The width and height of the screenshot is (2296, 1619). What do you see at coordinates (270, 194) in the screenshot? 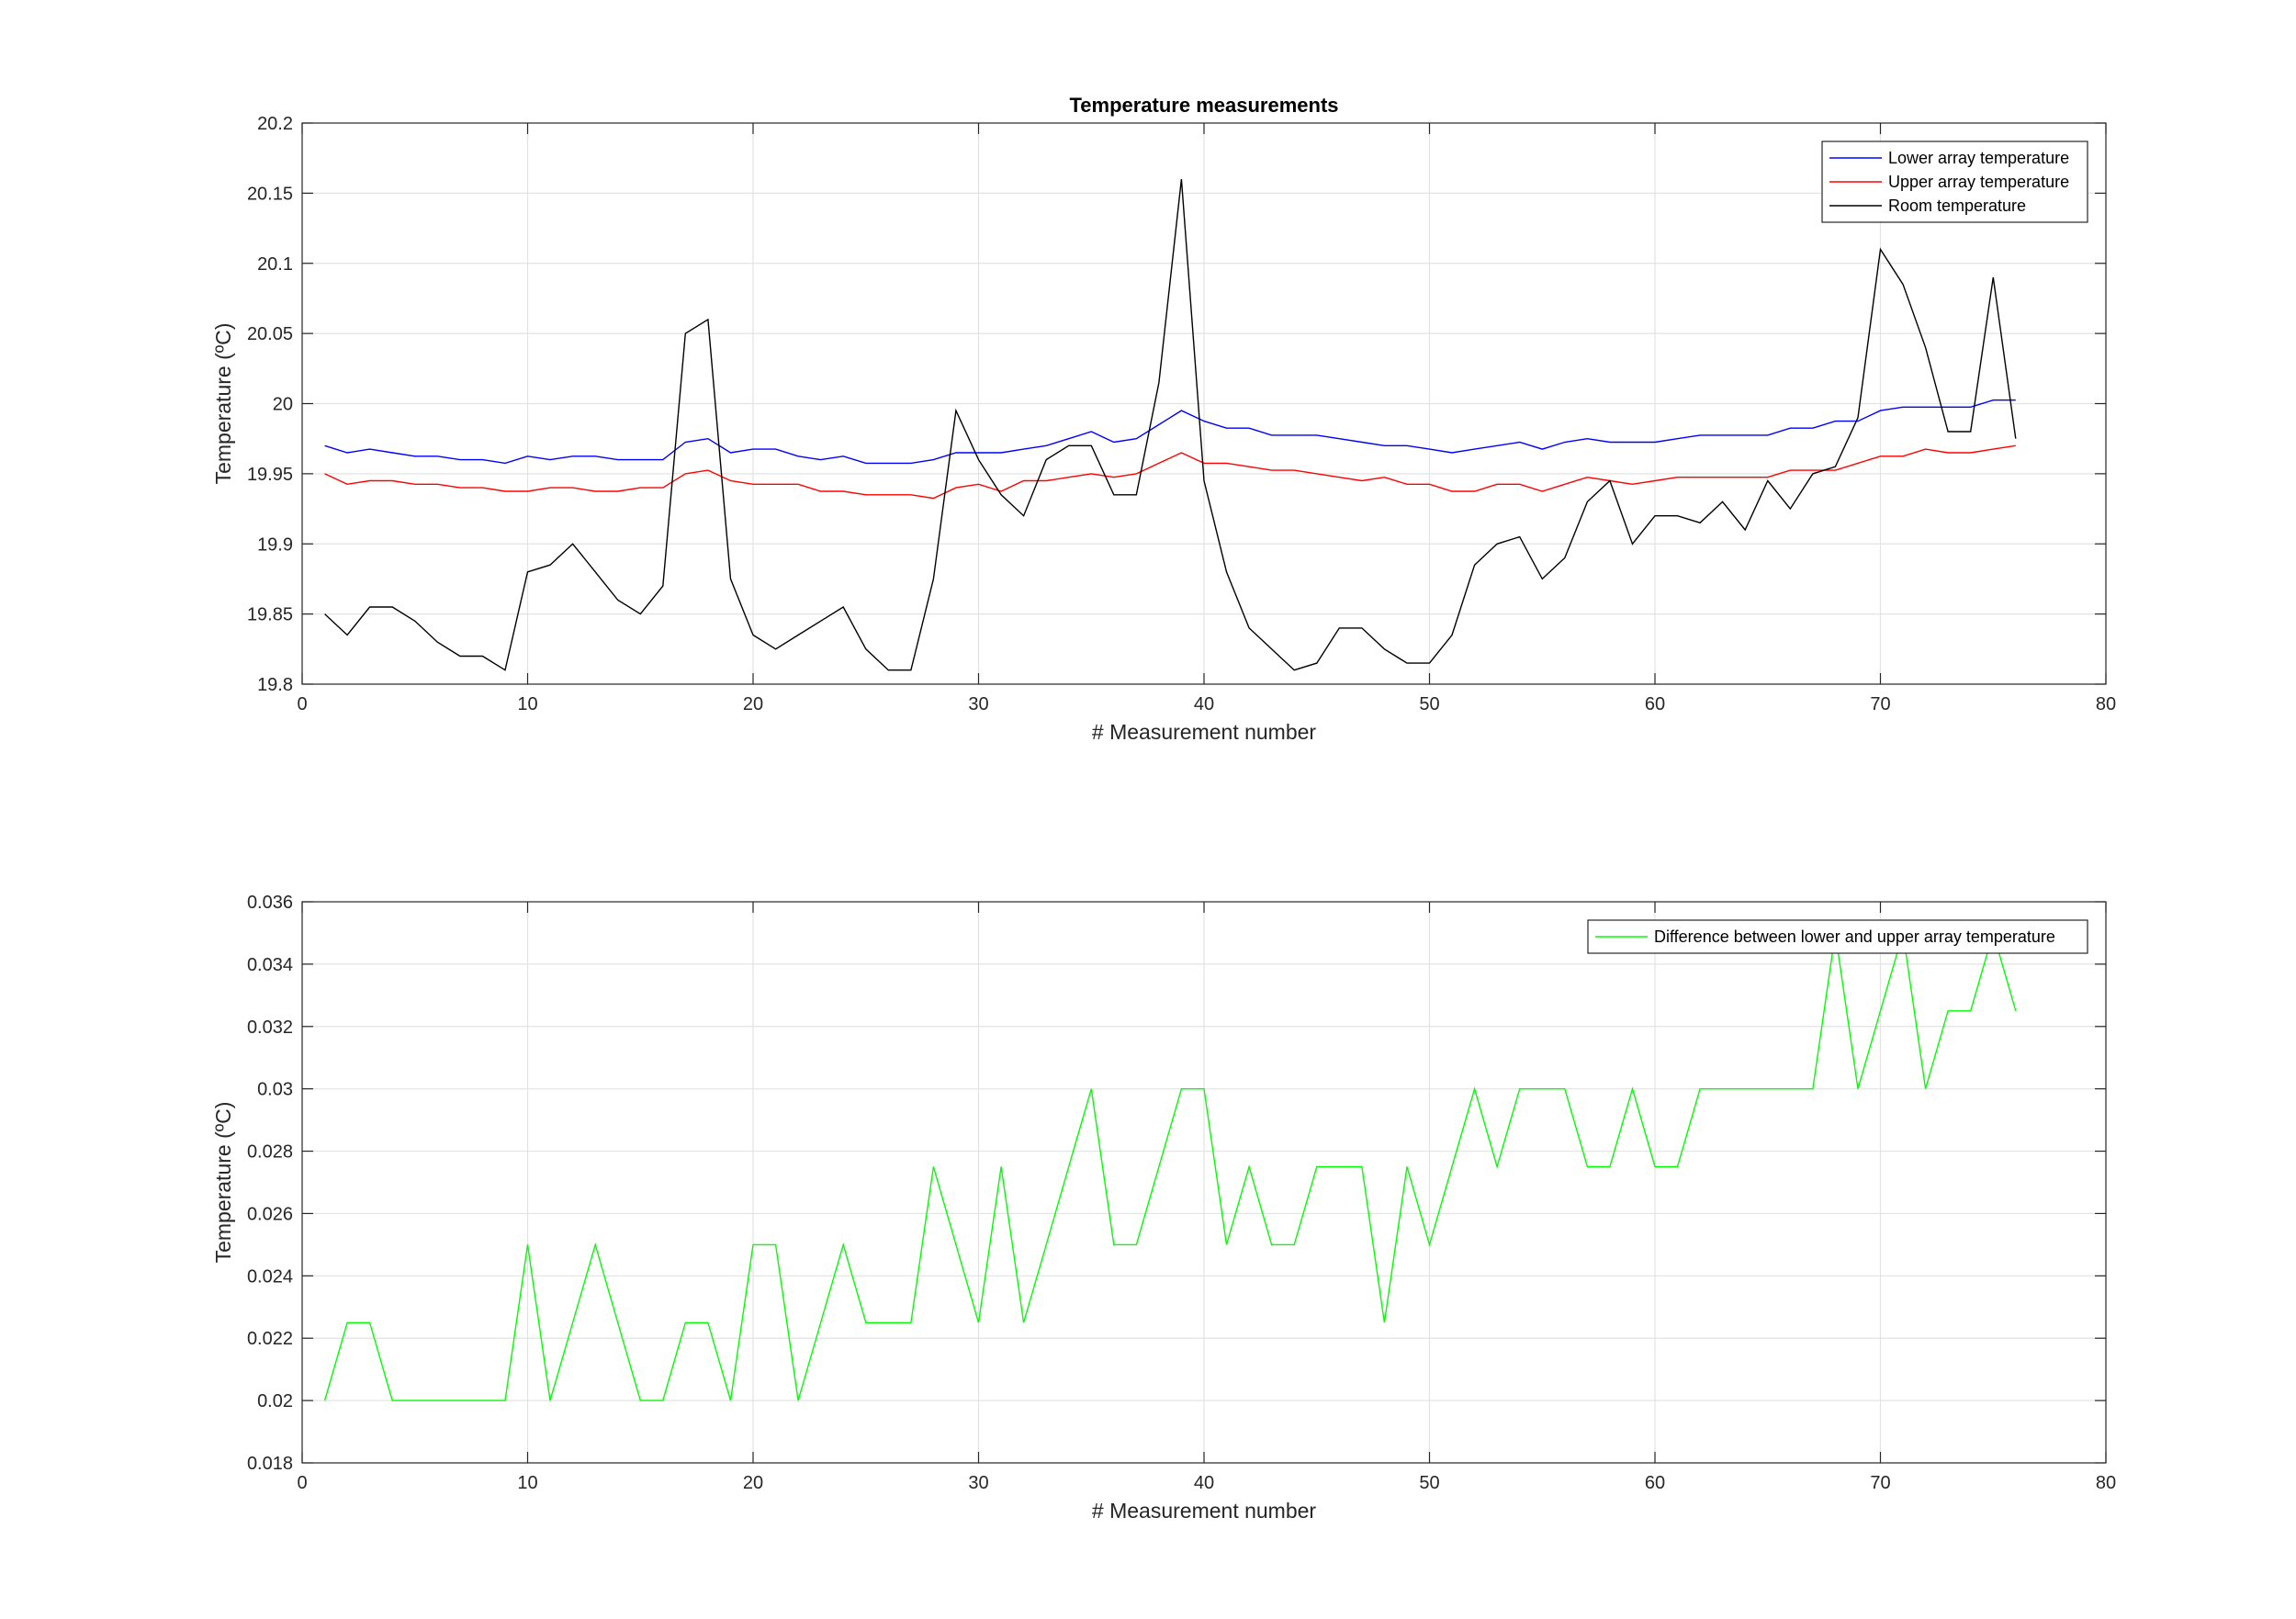
I see `y-tick-label: 20.15` at bounding box center [270, 194].